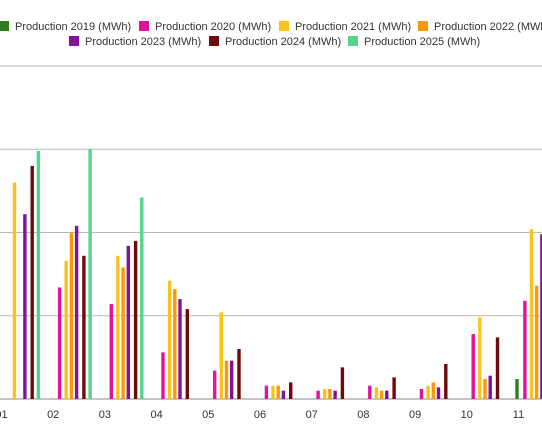 This screenshot has width=542, height=442. Describe the element at coordinates (53, 415) in the screenshot. I see `x-tick-label: 02` at that location.